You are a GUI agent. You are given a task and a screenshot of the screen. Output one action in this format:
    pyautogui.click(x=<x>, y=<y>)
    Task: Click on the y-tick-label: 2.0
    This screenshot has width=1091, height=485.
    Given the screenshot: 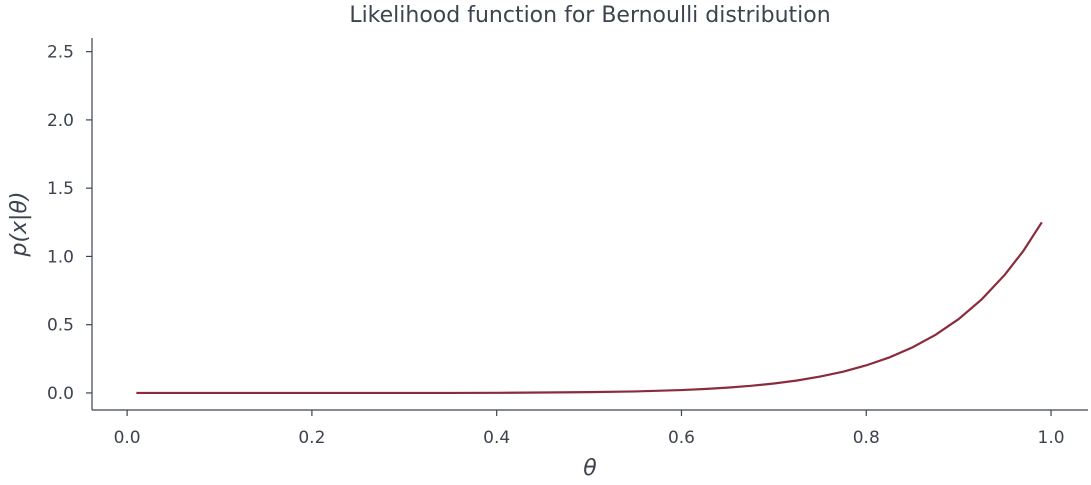 What is the action you would take?
    pyautogui.click(x=60, y=121)
    